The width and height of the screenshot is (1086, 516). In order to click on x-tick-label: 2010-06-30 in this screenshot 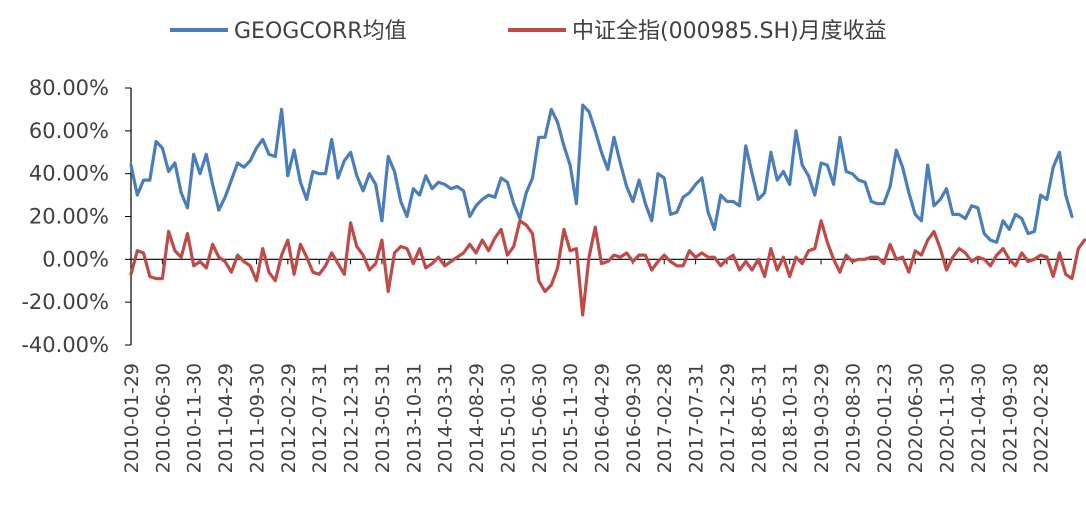, I will do `click(163, 418)`.